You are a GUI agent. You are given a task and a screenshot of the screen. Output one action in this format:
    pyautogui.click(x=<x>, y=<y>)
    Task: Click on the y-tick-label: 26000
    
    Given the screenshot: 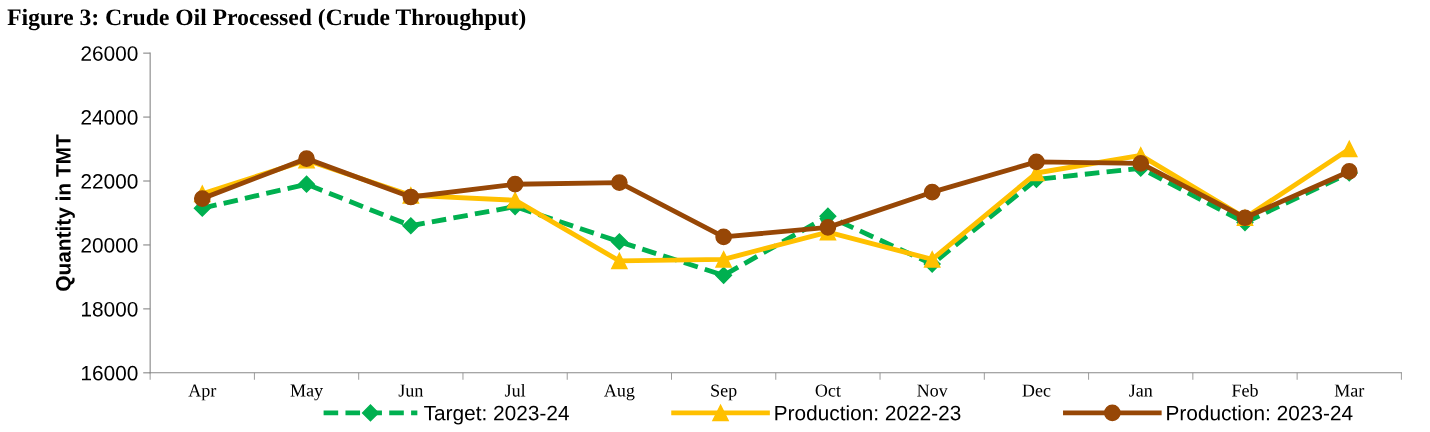 What is the action you would take?
    pyautogui.click(x=109, y=53)
    